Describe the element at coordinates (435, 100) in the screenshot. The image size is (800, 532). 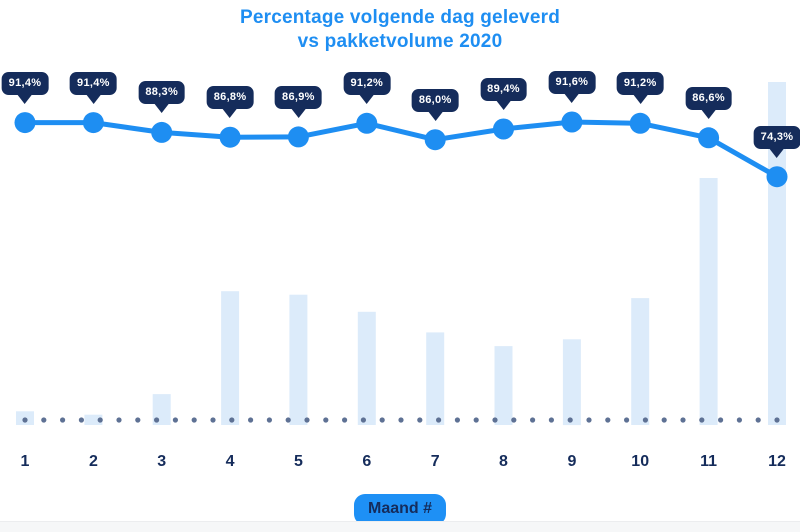
I see `value-tooltip: 86,0%` at that location.